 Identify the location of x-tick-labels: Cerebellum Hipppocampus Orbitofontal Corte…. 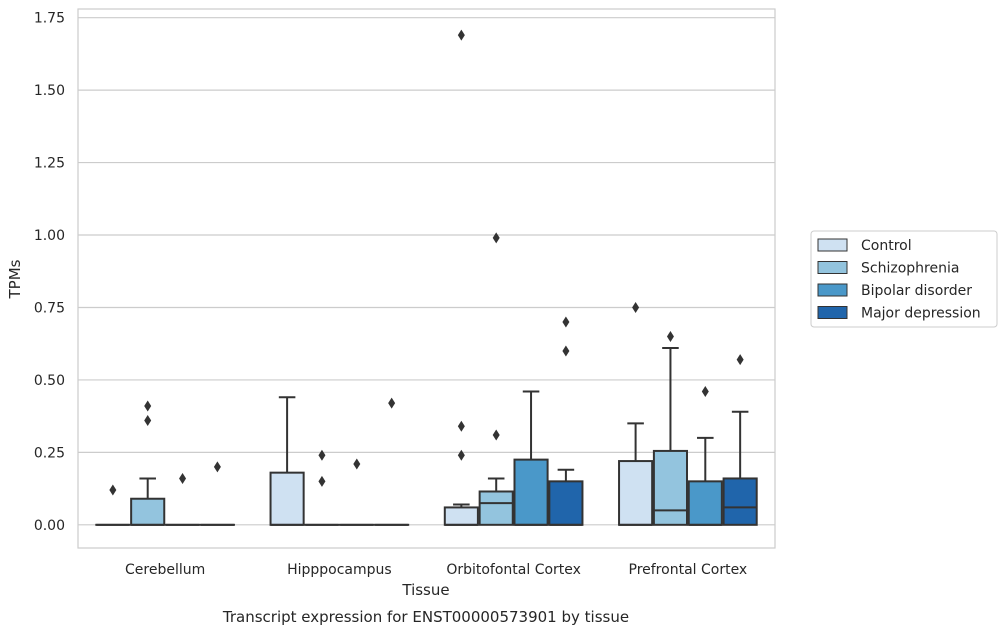
(436, 570).